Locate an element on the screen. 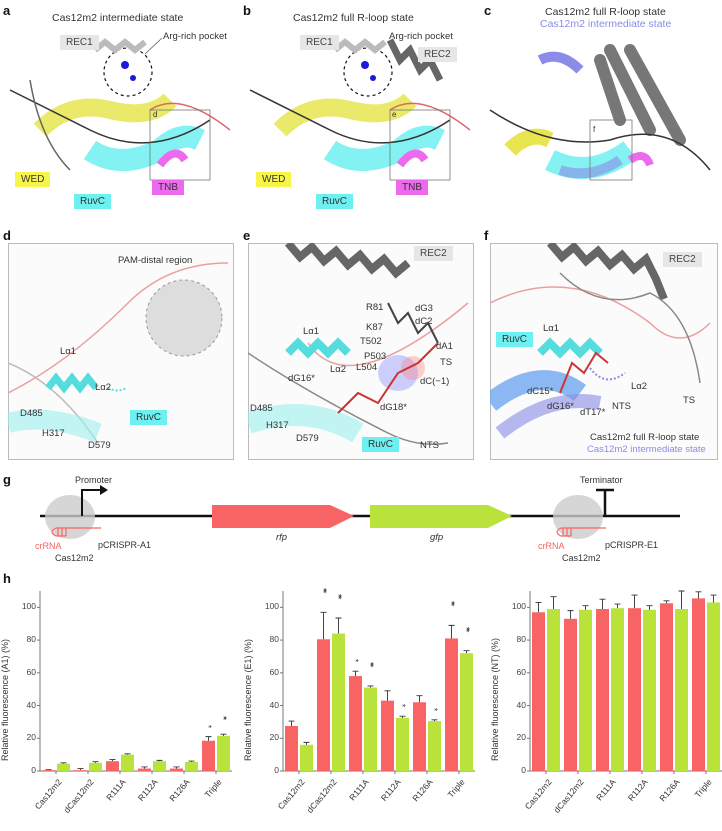 The image size is (722, 831). panel-c-structure is located at coordinates (600, 112).